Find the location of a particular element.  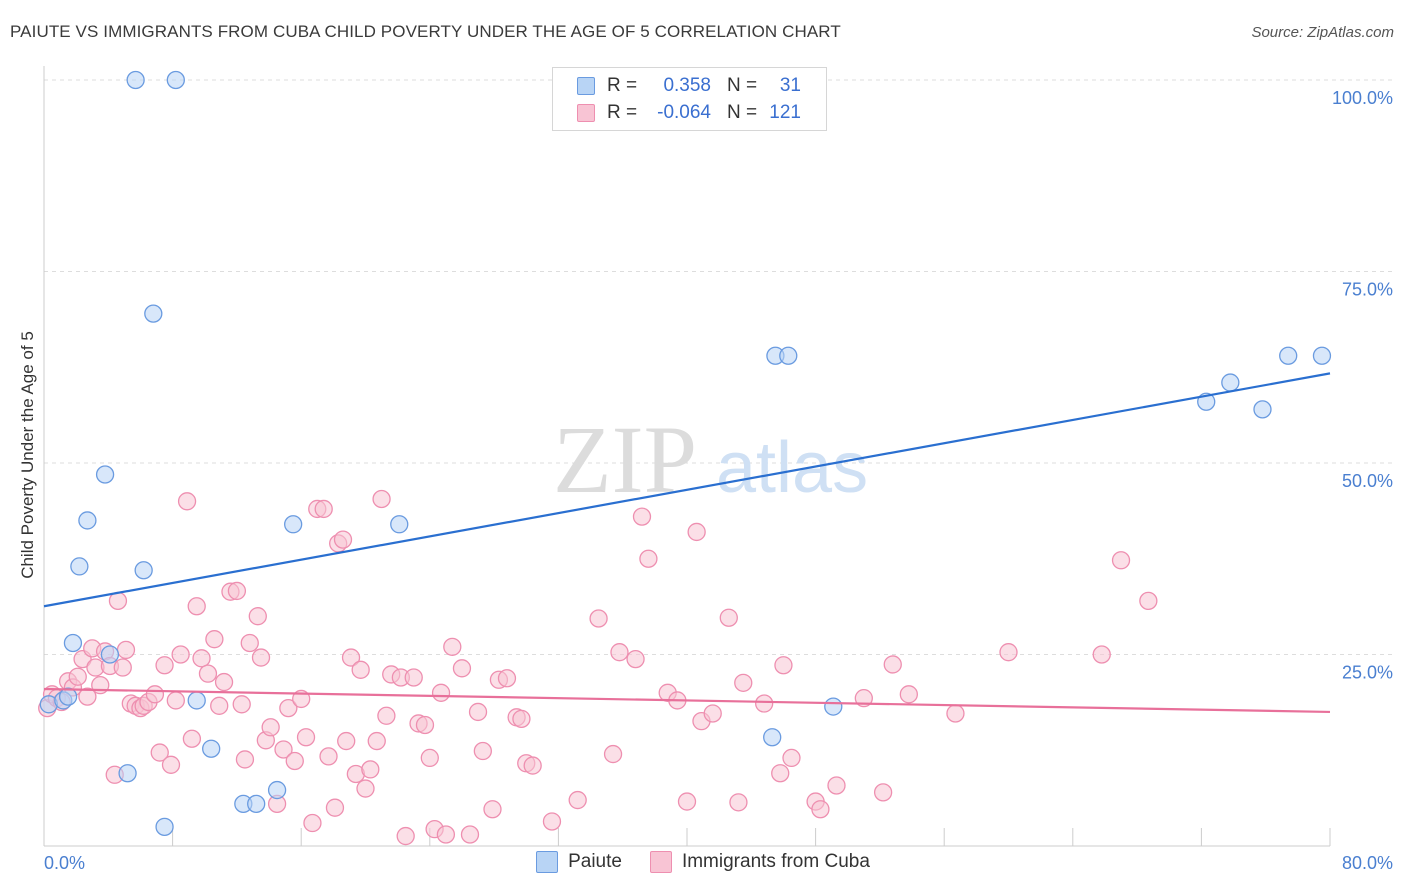

legend-item-paiute: Paiute is located at coordinates (579, 862).